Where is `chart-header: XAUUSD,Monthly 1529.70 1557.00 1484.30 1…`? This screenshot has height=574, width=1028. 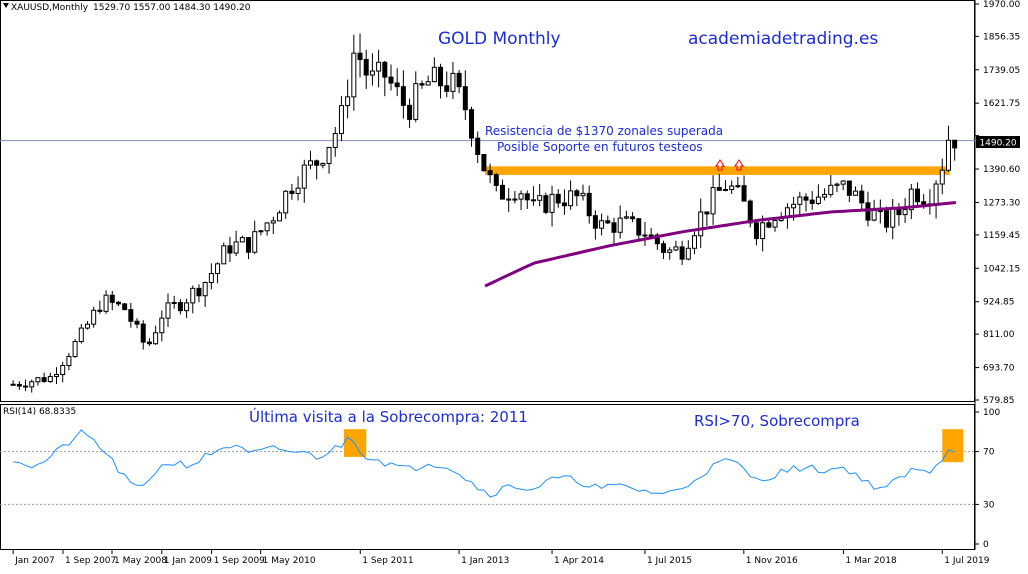 chart-header: XAUUSD,Monthly 1529.70 1557.00 1484.30 1… is located at coordinates (127, 8).